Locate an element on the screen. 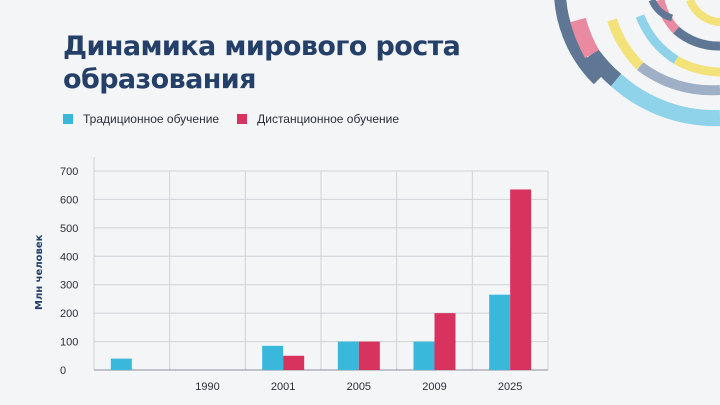  legend-item-distance: Дистанционное обучение is located at coordinates (318, 119).